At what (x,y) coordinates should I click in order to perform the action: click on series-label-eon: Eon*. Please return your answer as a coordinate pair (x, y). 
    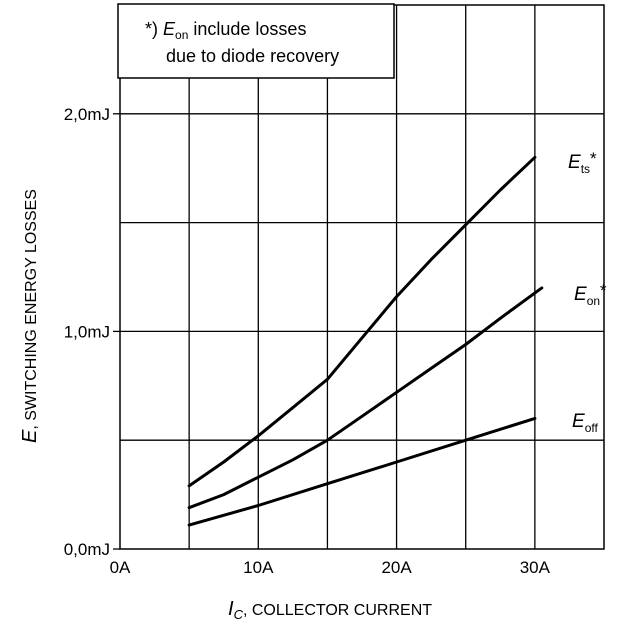
    Looking at the image, I should click on (590, 294).